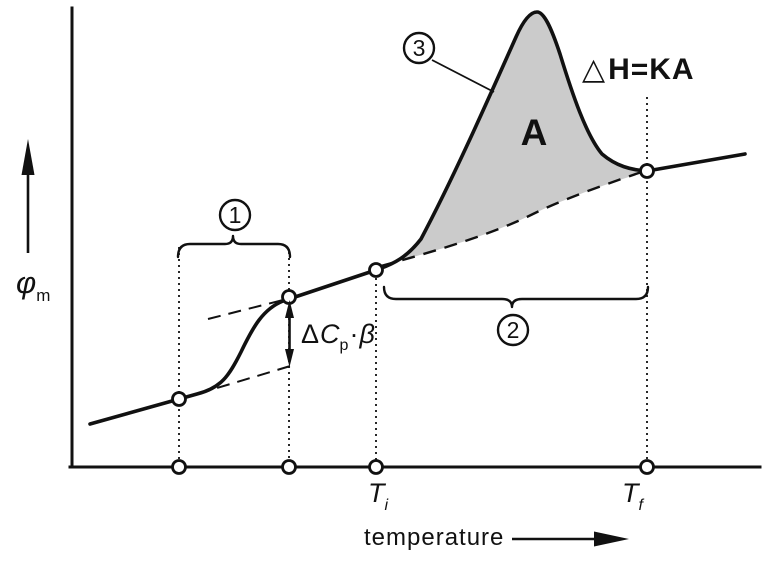 The height and width of the screenshot is (564, 779). What do you see at coordinates (594, 69) in the screenshot?
I see `enthalpy-formula-delta: △` at bounding box center [594, 69].